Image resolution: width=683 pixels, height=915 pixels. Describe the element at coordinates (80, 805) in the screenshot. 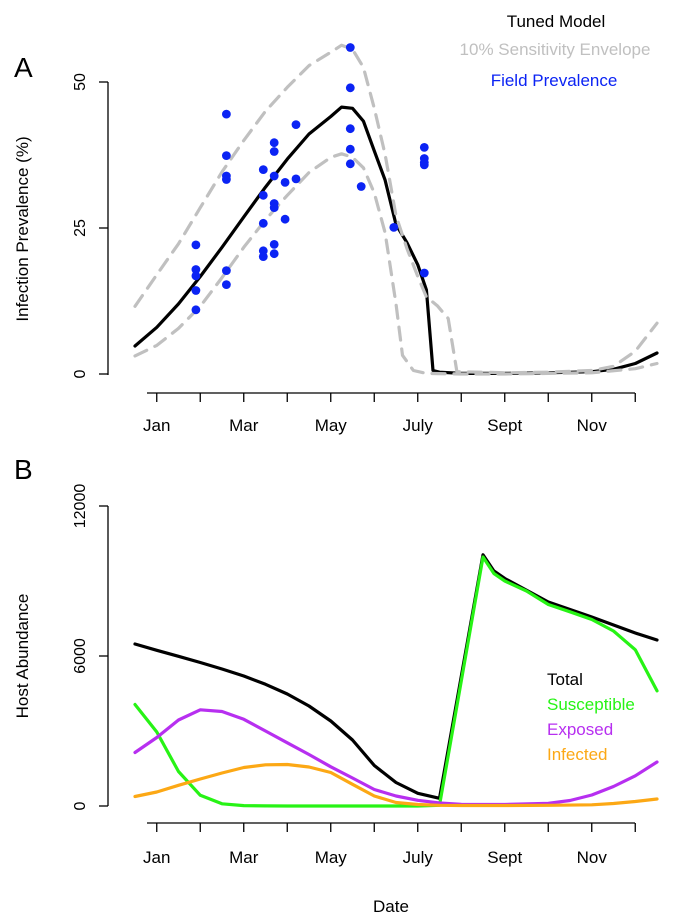

I see `panel-b-y-tick-label: 0` at that location.